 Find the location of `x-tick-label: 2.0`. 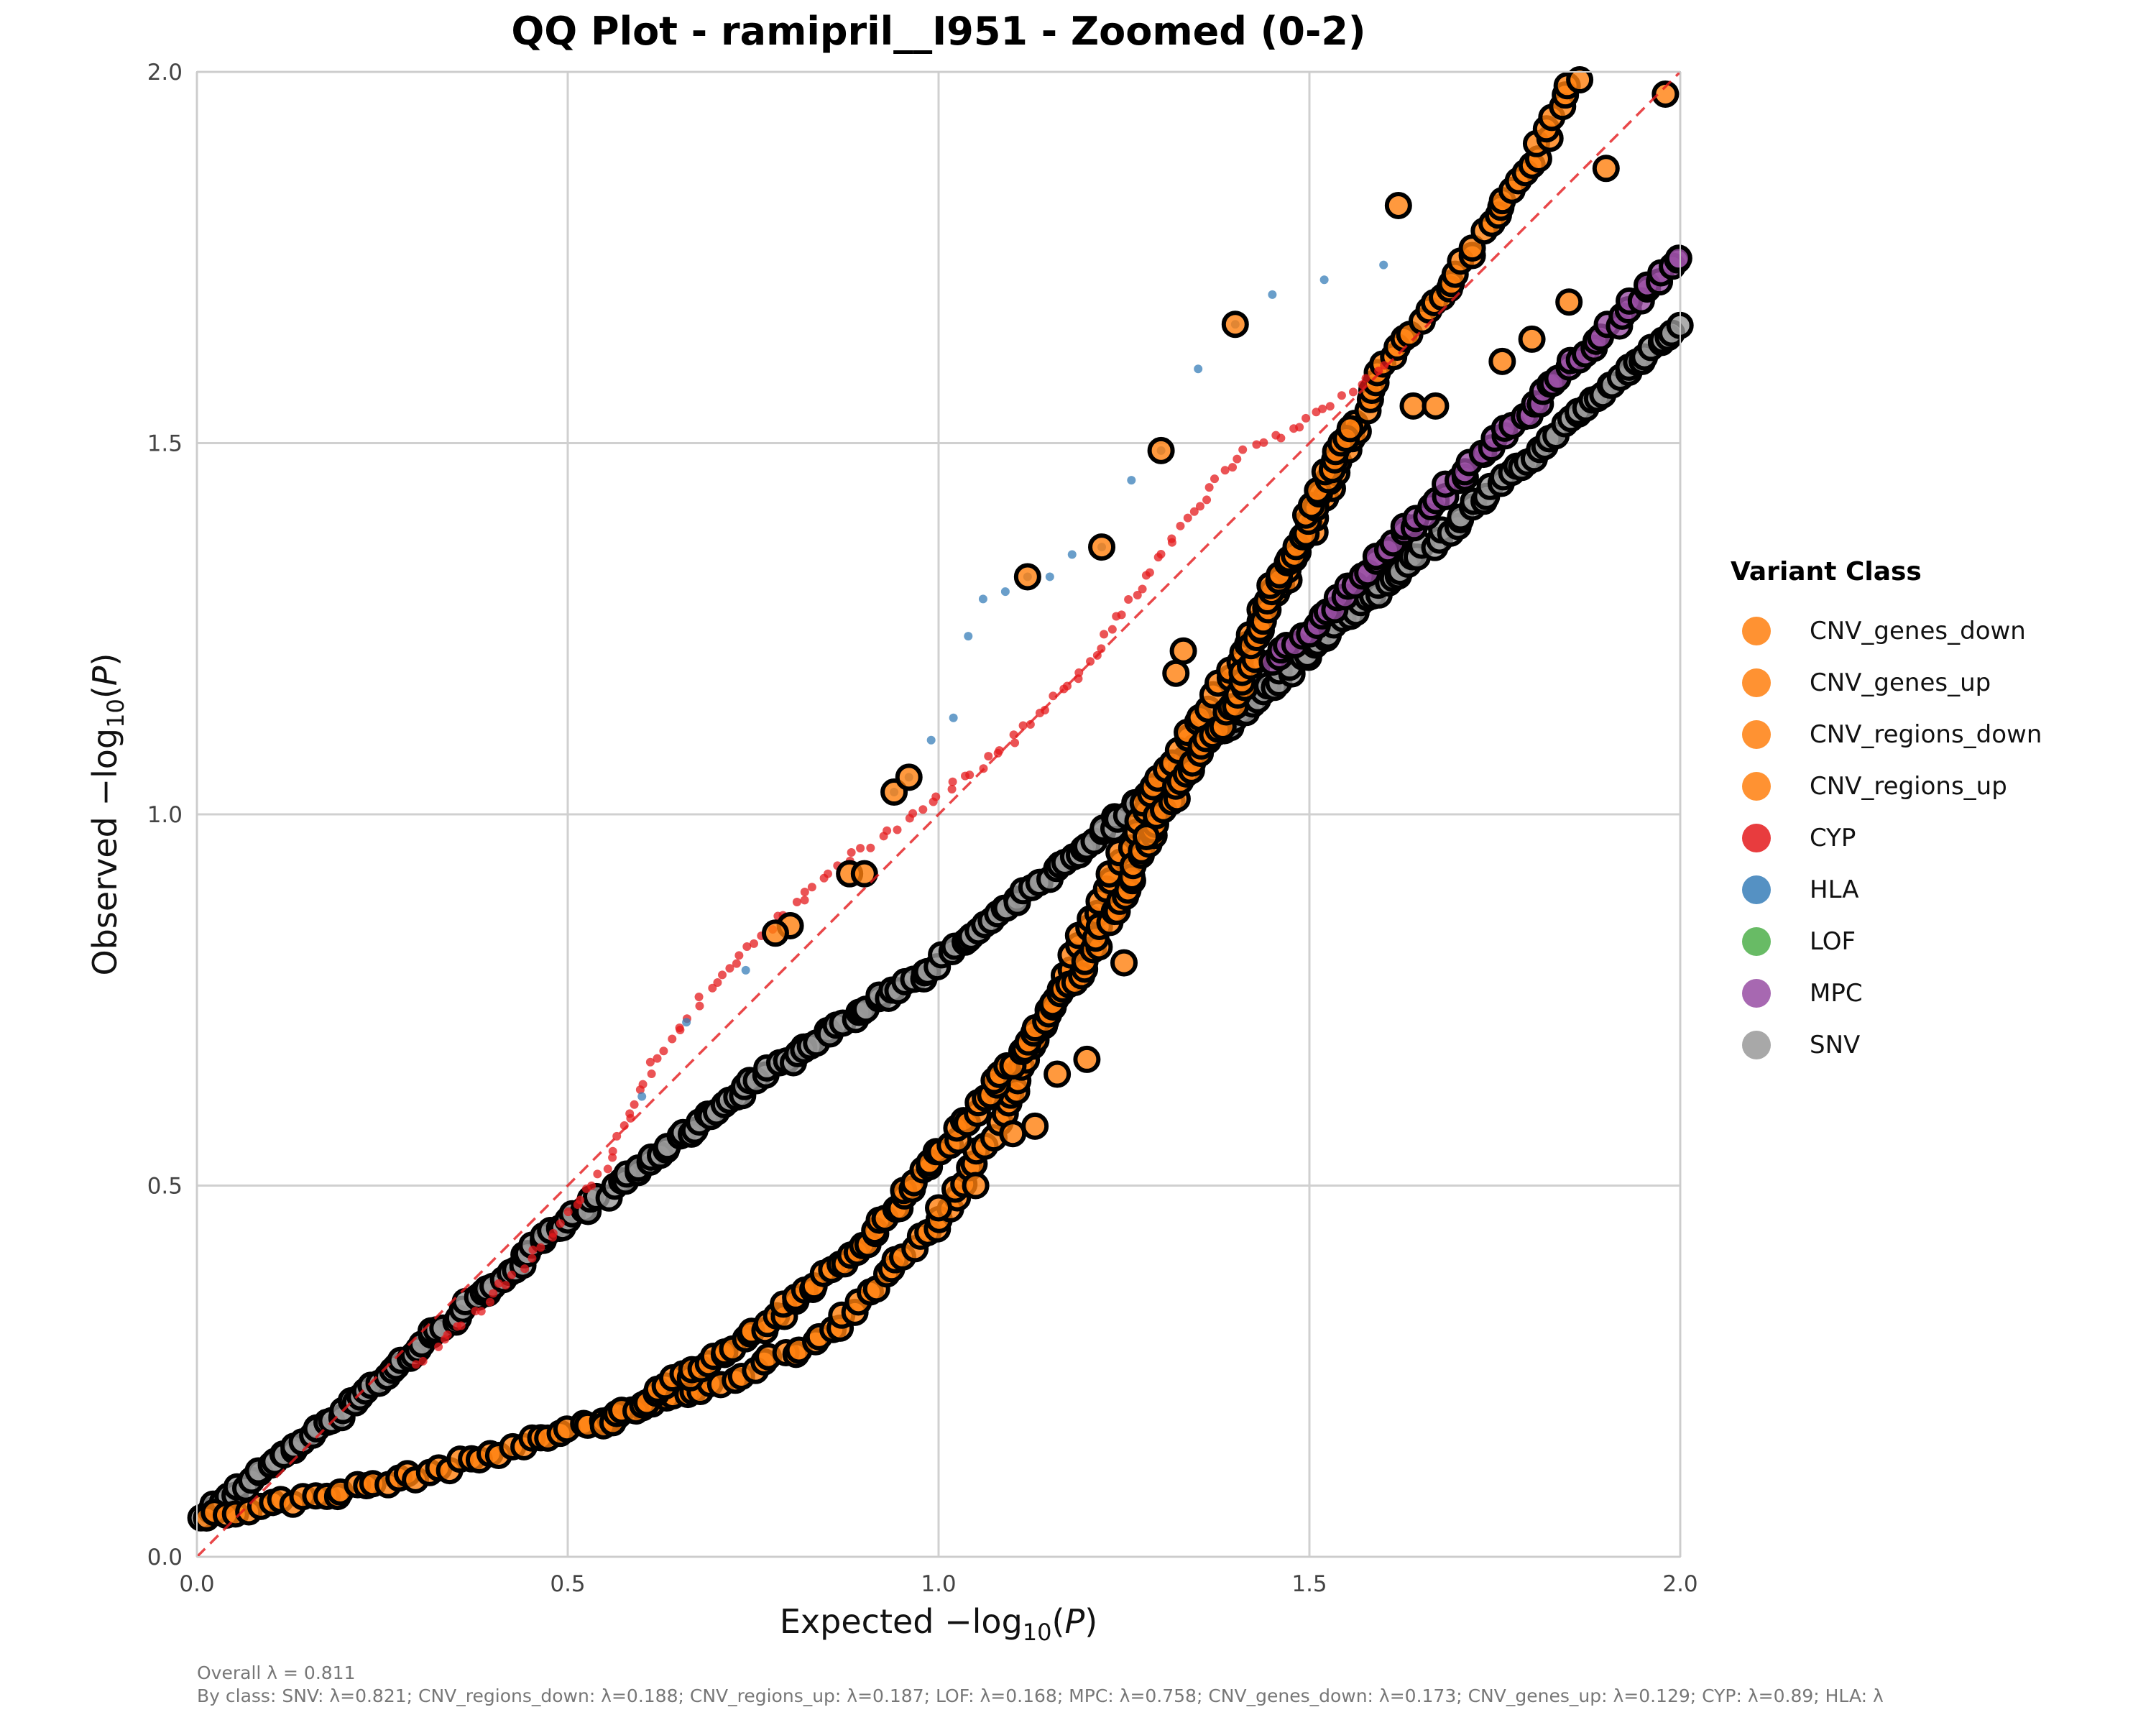

x-tick-label: 2.0 is located at coordinates (1679, 1584).